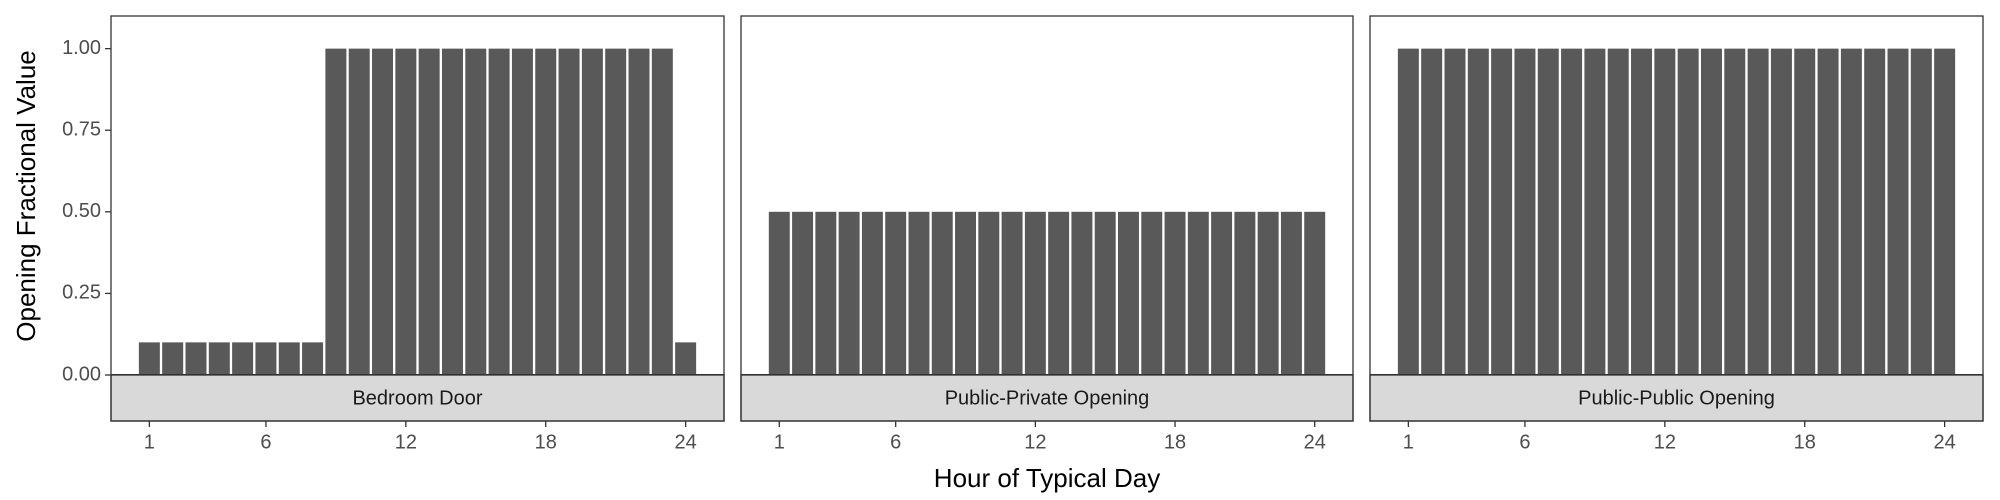  What do you see at coordinates (81, 293) in the screenshot?
I see `y-tick-label: 0.25` at bounding box center [81, 293].